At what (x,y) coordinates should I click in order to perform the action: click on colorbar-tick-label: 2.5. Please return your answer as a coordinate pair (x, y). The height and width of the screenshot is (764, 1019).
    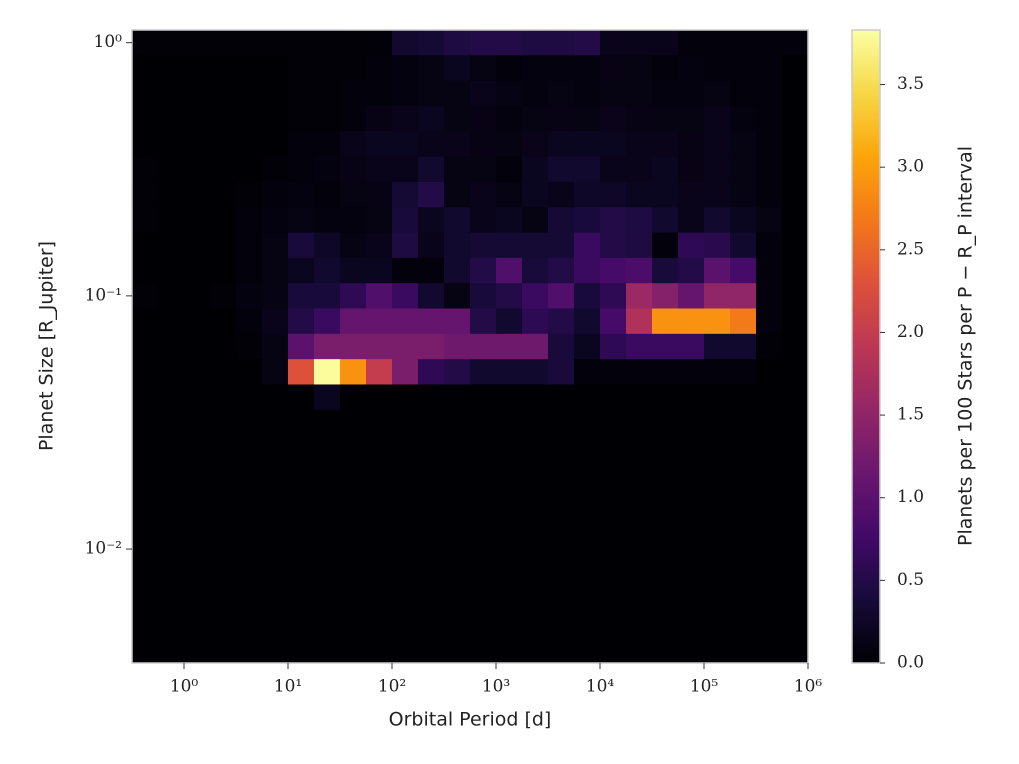
    Looking at the image, I should click on (910, 249).